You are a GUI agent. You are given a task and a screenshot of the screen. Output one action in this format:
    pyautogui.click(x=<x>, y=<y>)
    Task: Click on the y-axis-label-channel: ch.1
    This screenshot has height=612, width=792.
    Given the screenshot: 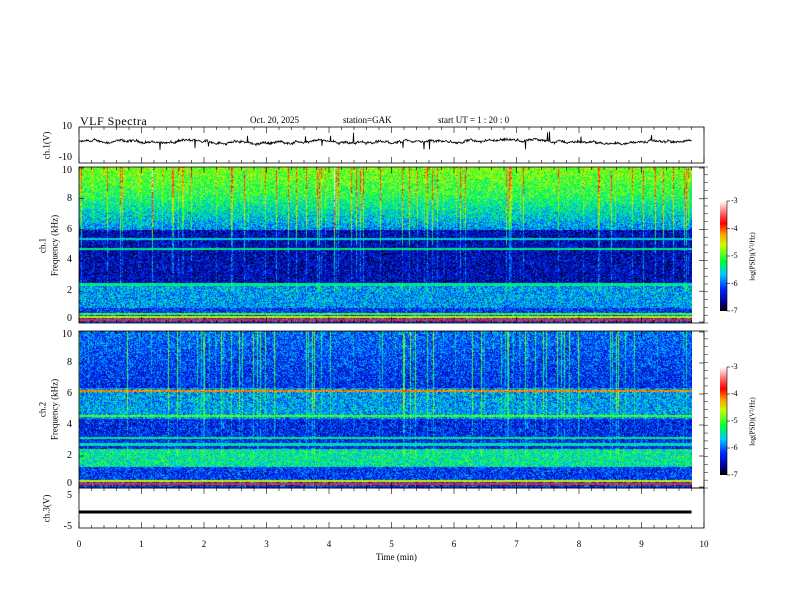 What is the action you would take?
    pyautogui.click(x=42, y=245)
    